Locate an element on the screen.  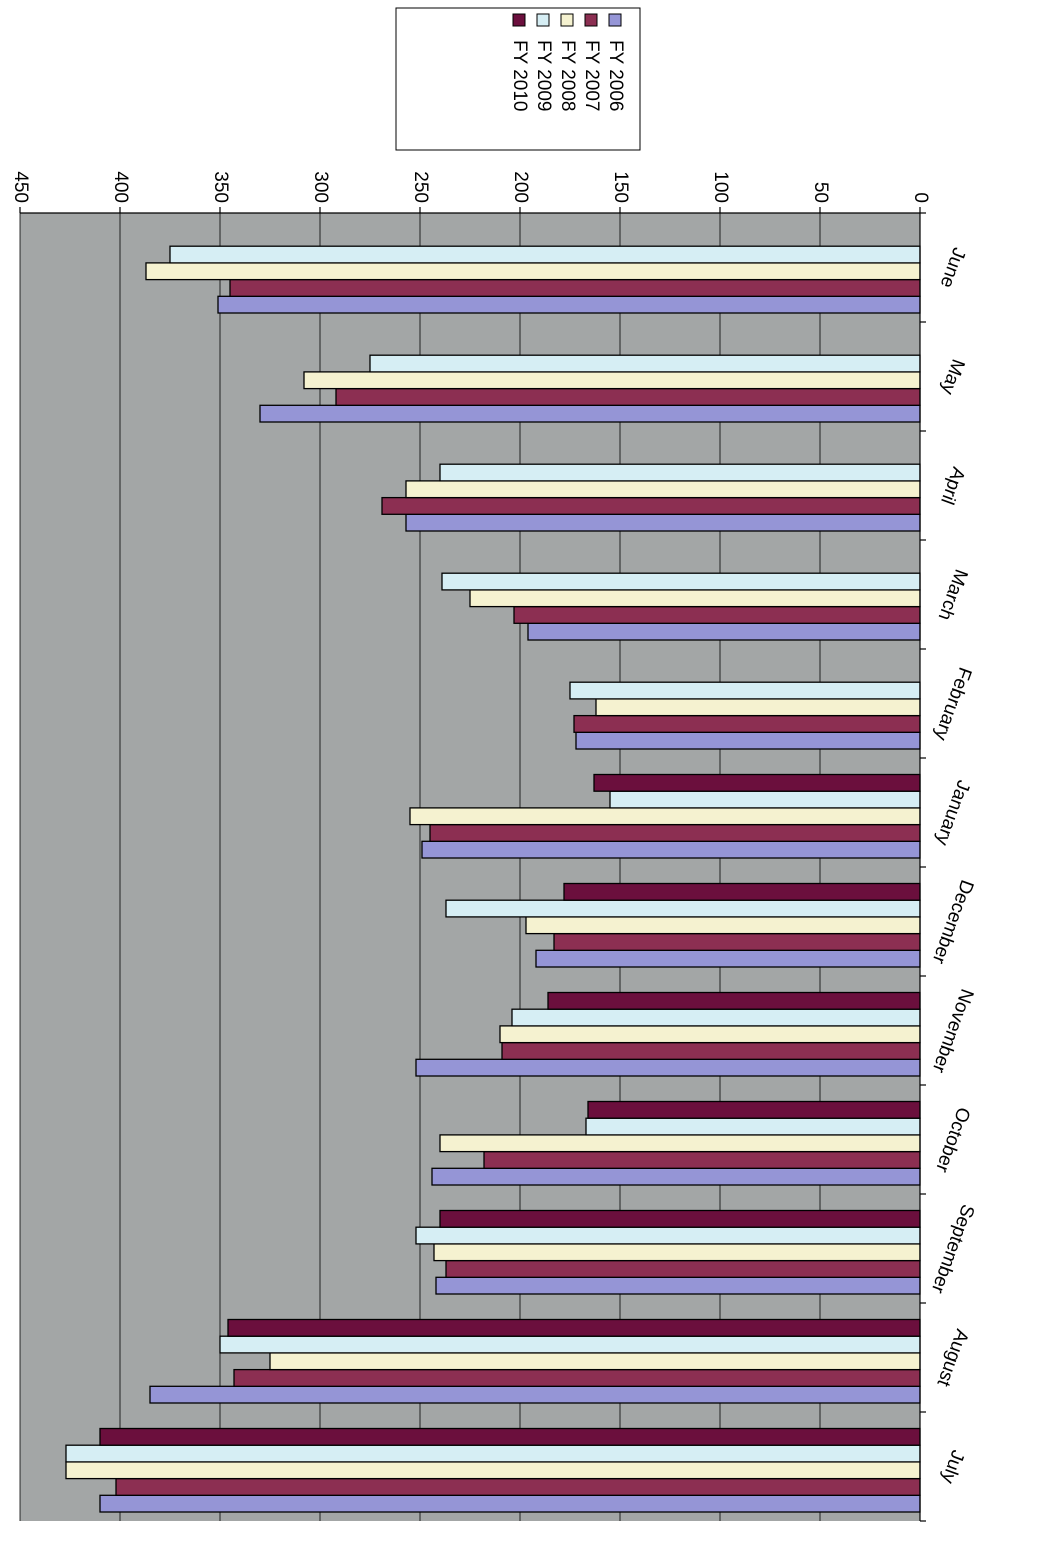
value-tick-label: 200 is located at coordinates (520, 187).